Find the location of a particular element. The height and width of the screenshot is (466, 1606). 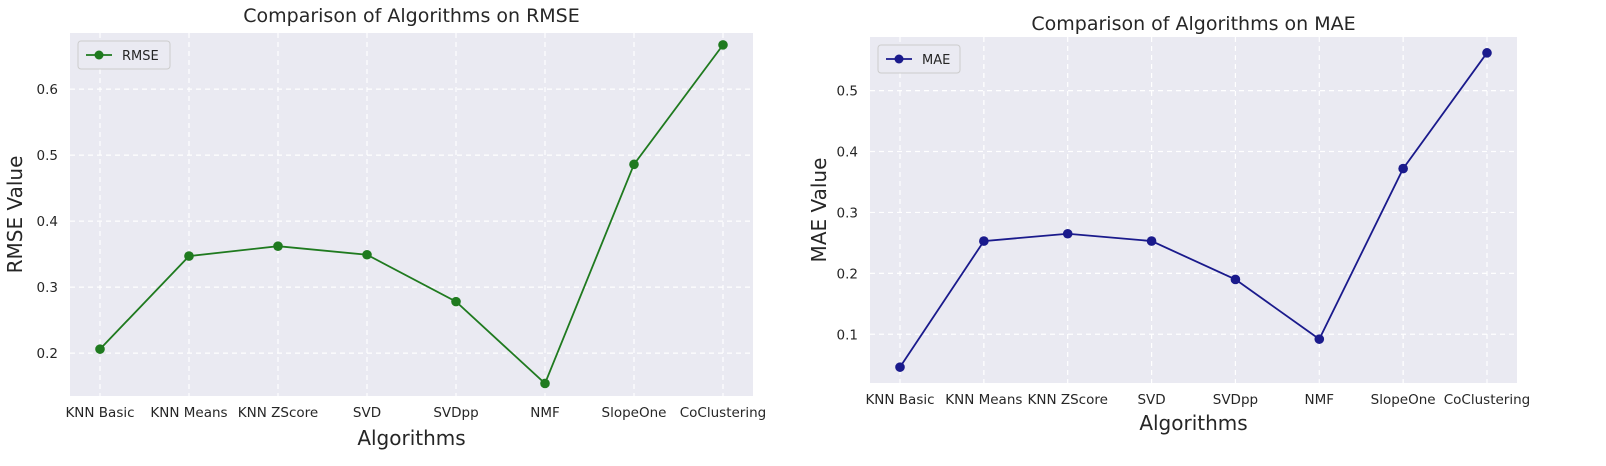

legend-label: MAE is located at coordinates (936, 60).